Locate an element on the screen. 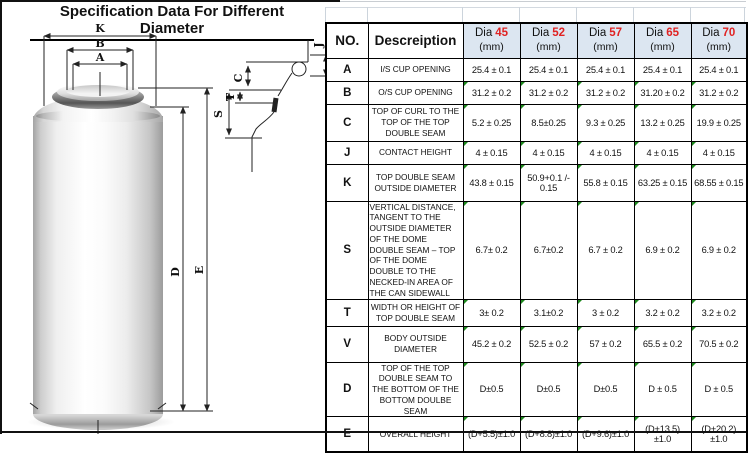  dim-label-K: K is located at coordinates (100, 28).